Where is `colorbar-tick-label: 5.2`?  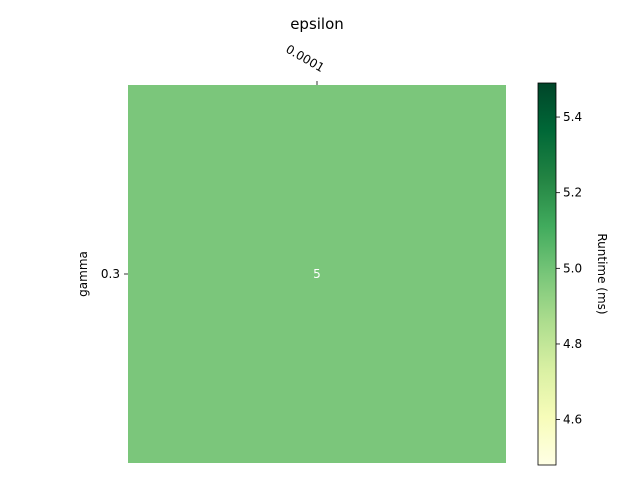
colorbar-tick-label: 5.2 is located at coordinates (572, 193).